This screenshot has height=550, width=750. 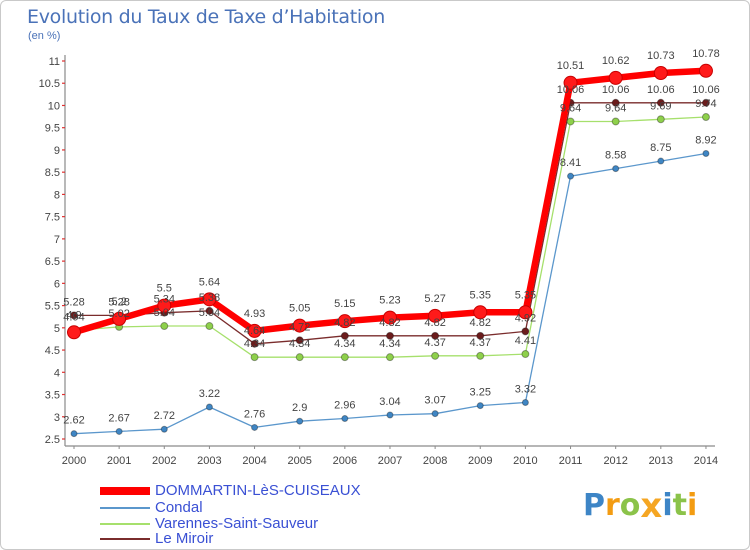 I want to click on y-tick-label: 4, so click(x=57, y=373).